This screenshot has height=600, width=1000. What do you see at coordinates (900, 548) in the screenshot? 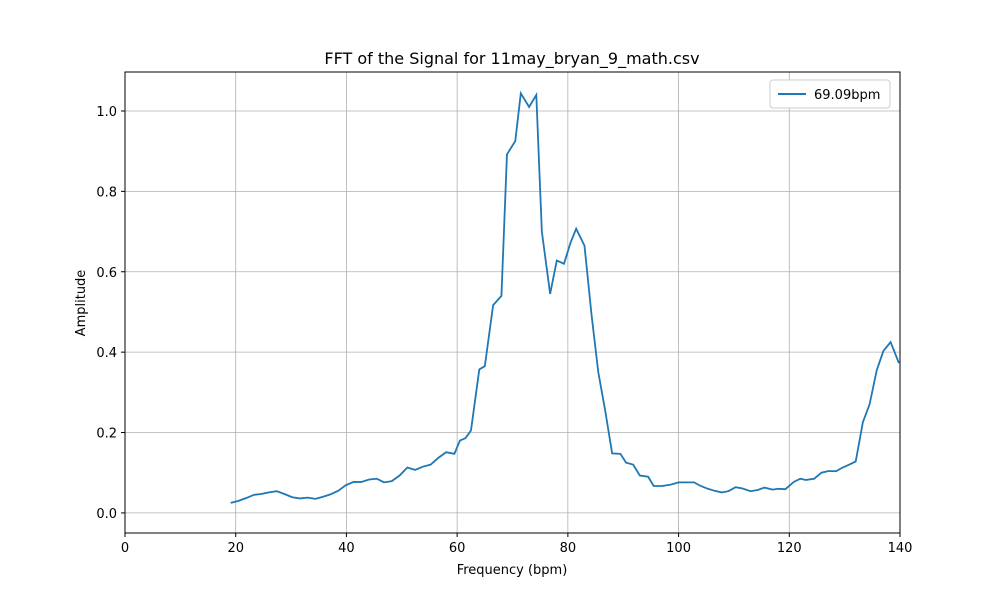
I see `x-tick-label: 140` at bounding box center [900, 548].